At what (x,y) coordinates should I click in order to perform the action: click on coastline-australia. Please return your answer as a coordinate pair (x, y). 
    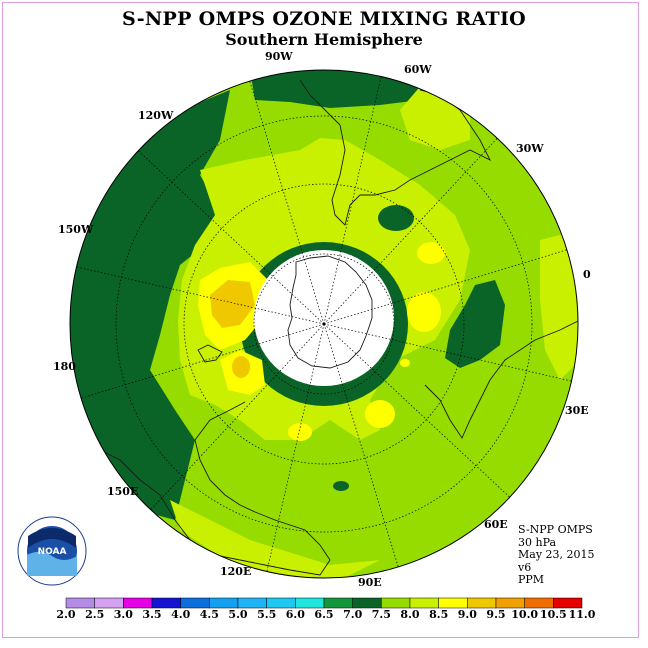
    Looking at the image, I should click on (215, 488).